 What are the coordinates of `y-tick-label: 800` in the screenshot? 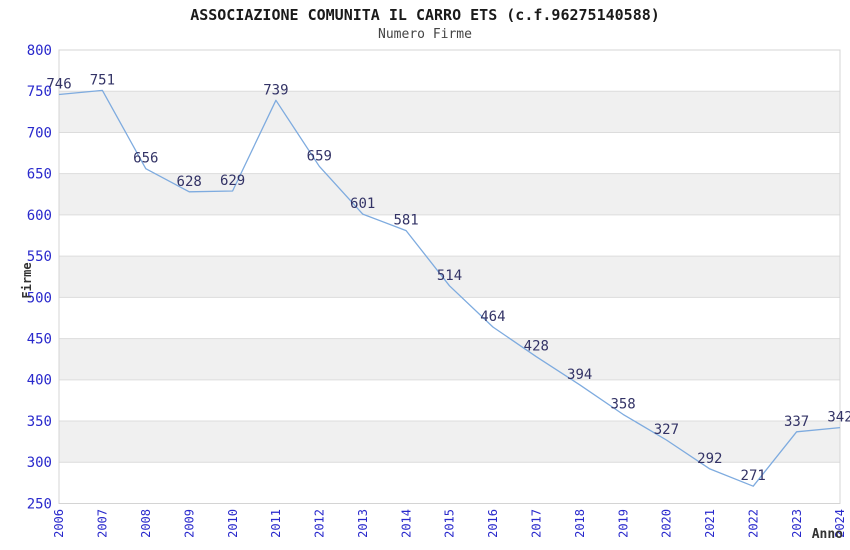 It's located at (39, 51).